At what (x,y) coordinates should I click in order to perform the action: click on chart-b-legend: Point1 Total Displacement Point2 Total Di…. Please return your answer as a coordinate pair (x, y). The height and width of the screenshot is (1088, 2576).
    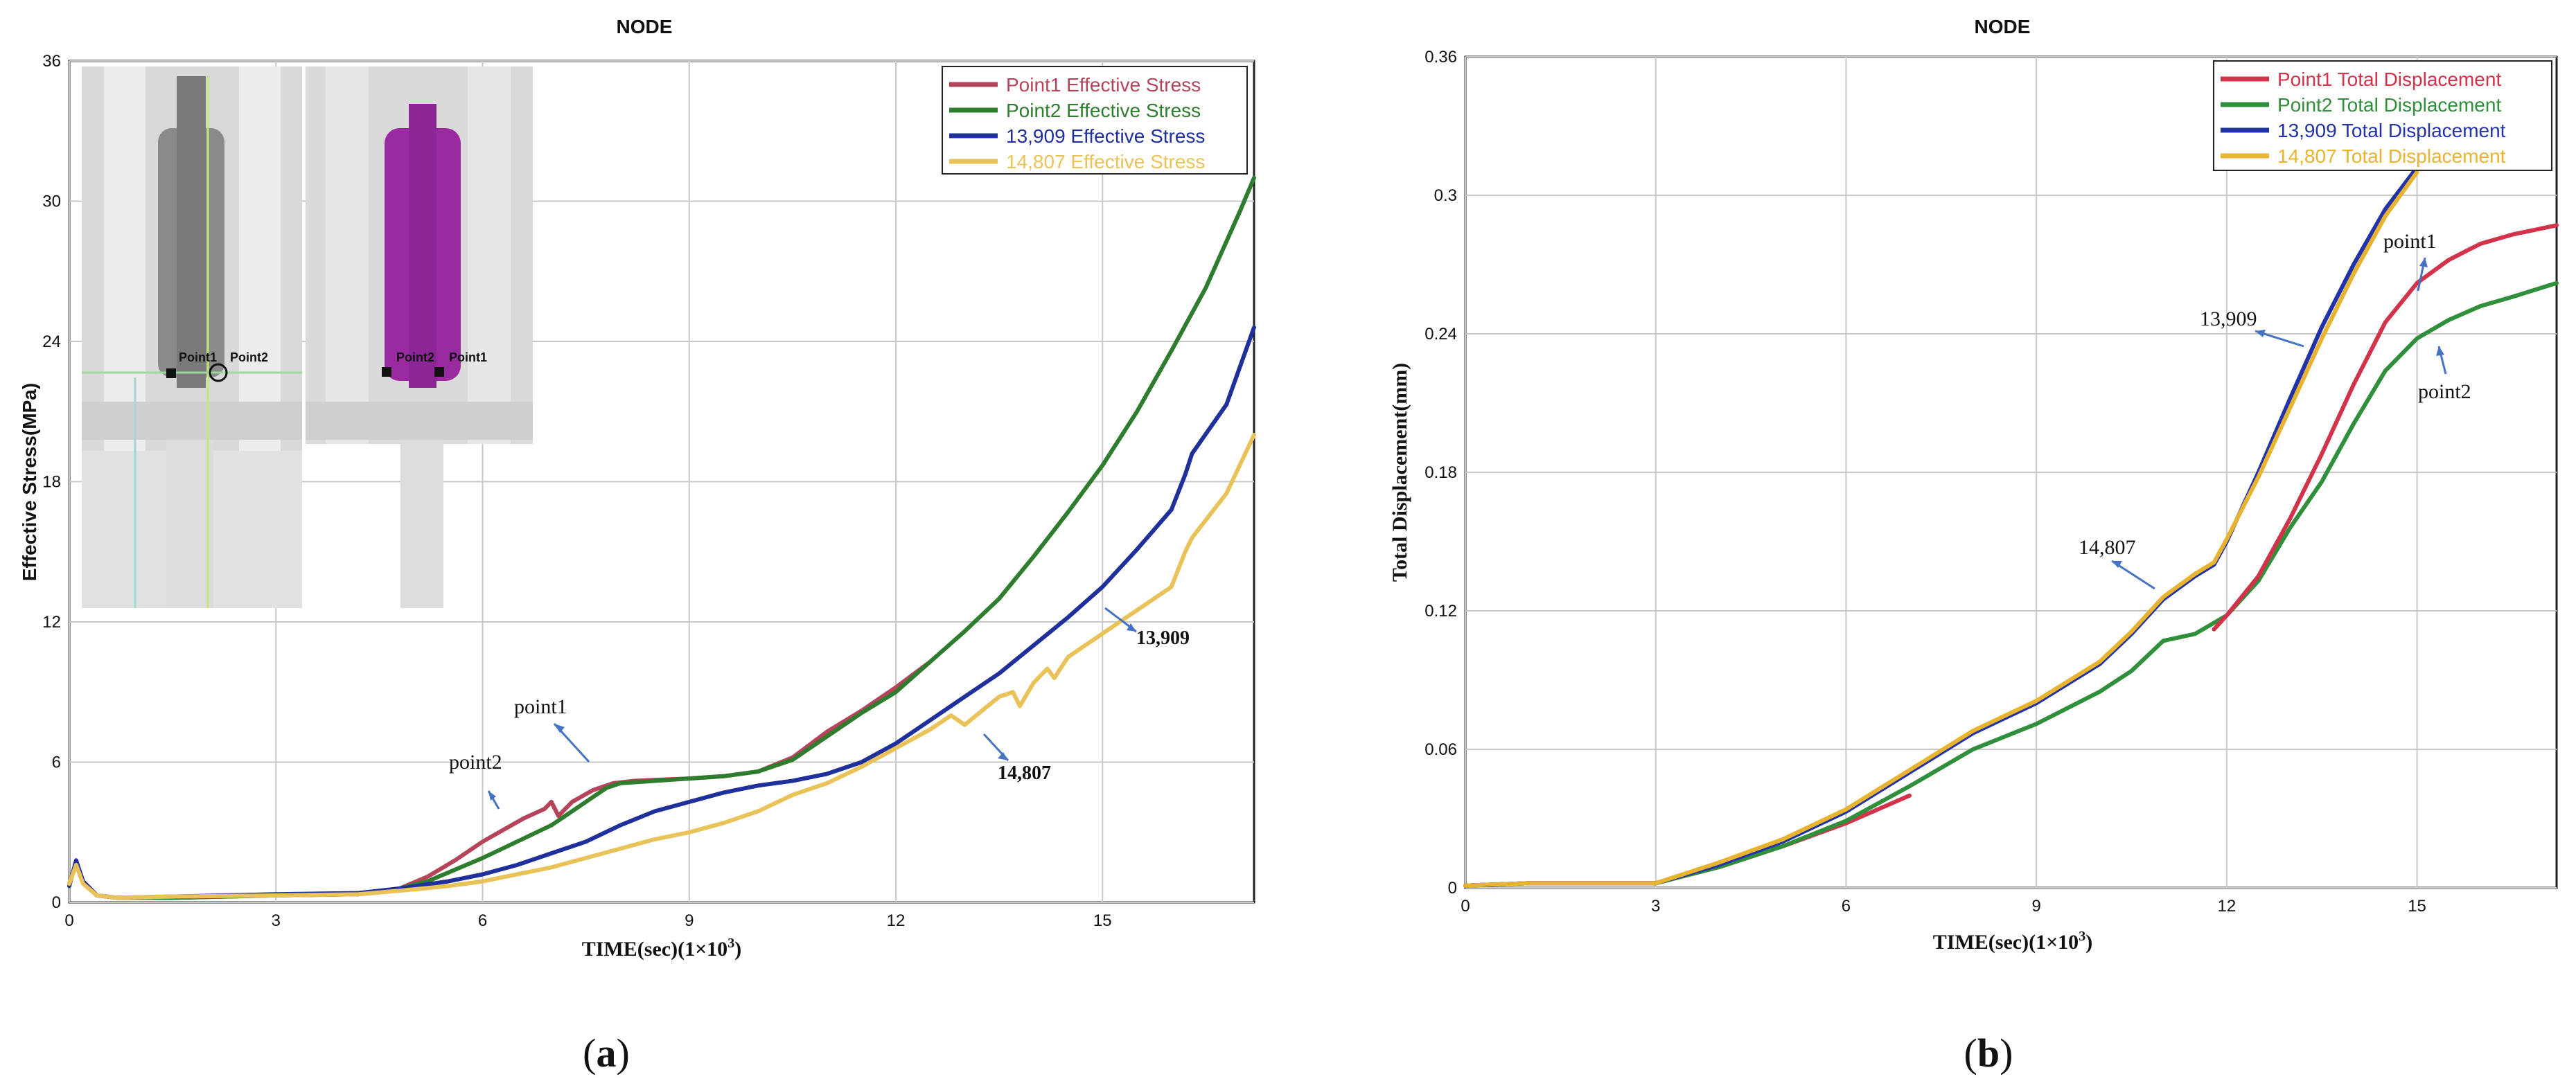
    Looking at the image, I should click on (2382, 115).